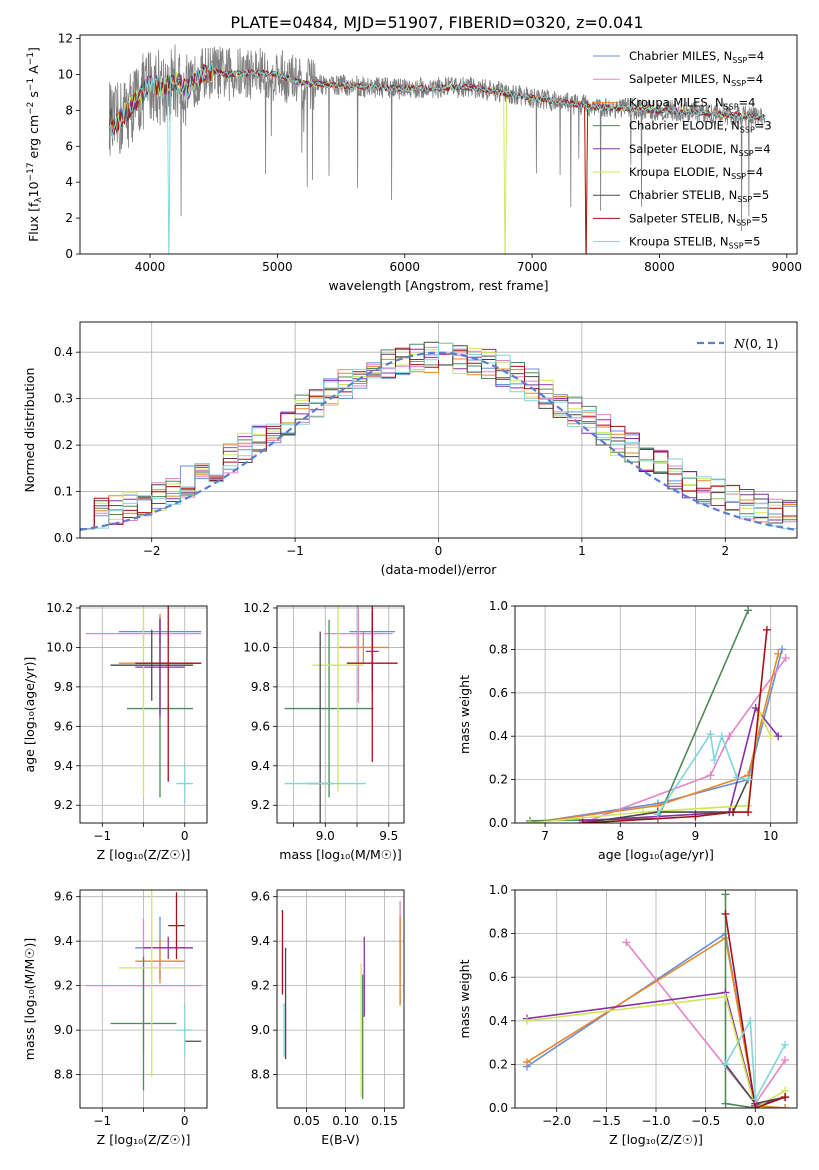 This screenshot has height=1170, width=819. Describe the element at coordinates (325, 836) in the screenshot. I see `x-tick-label: 9.0` at that location.